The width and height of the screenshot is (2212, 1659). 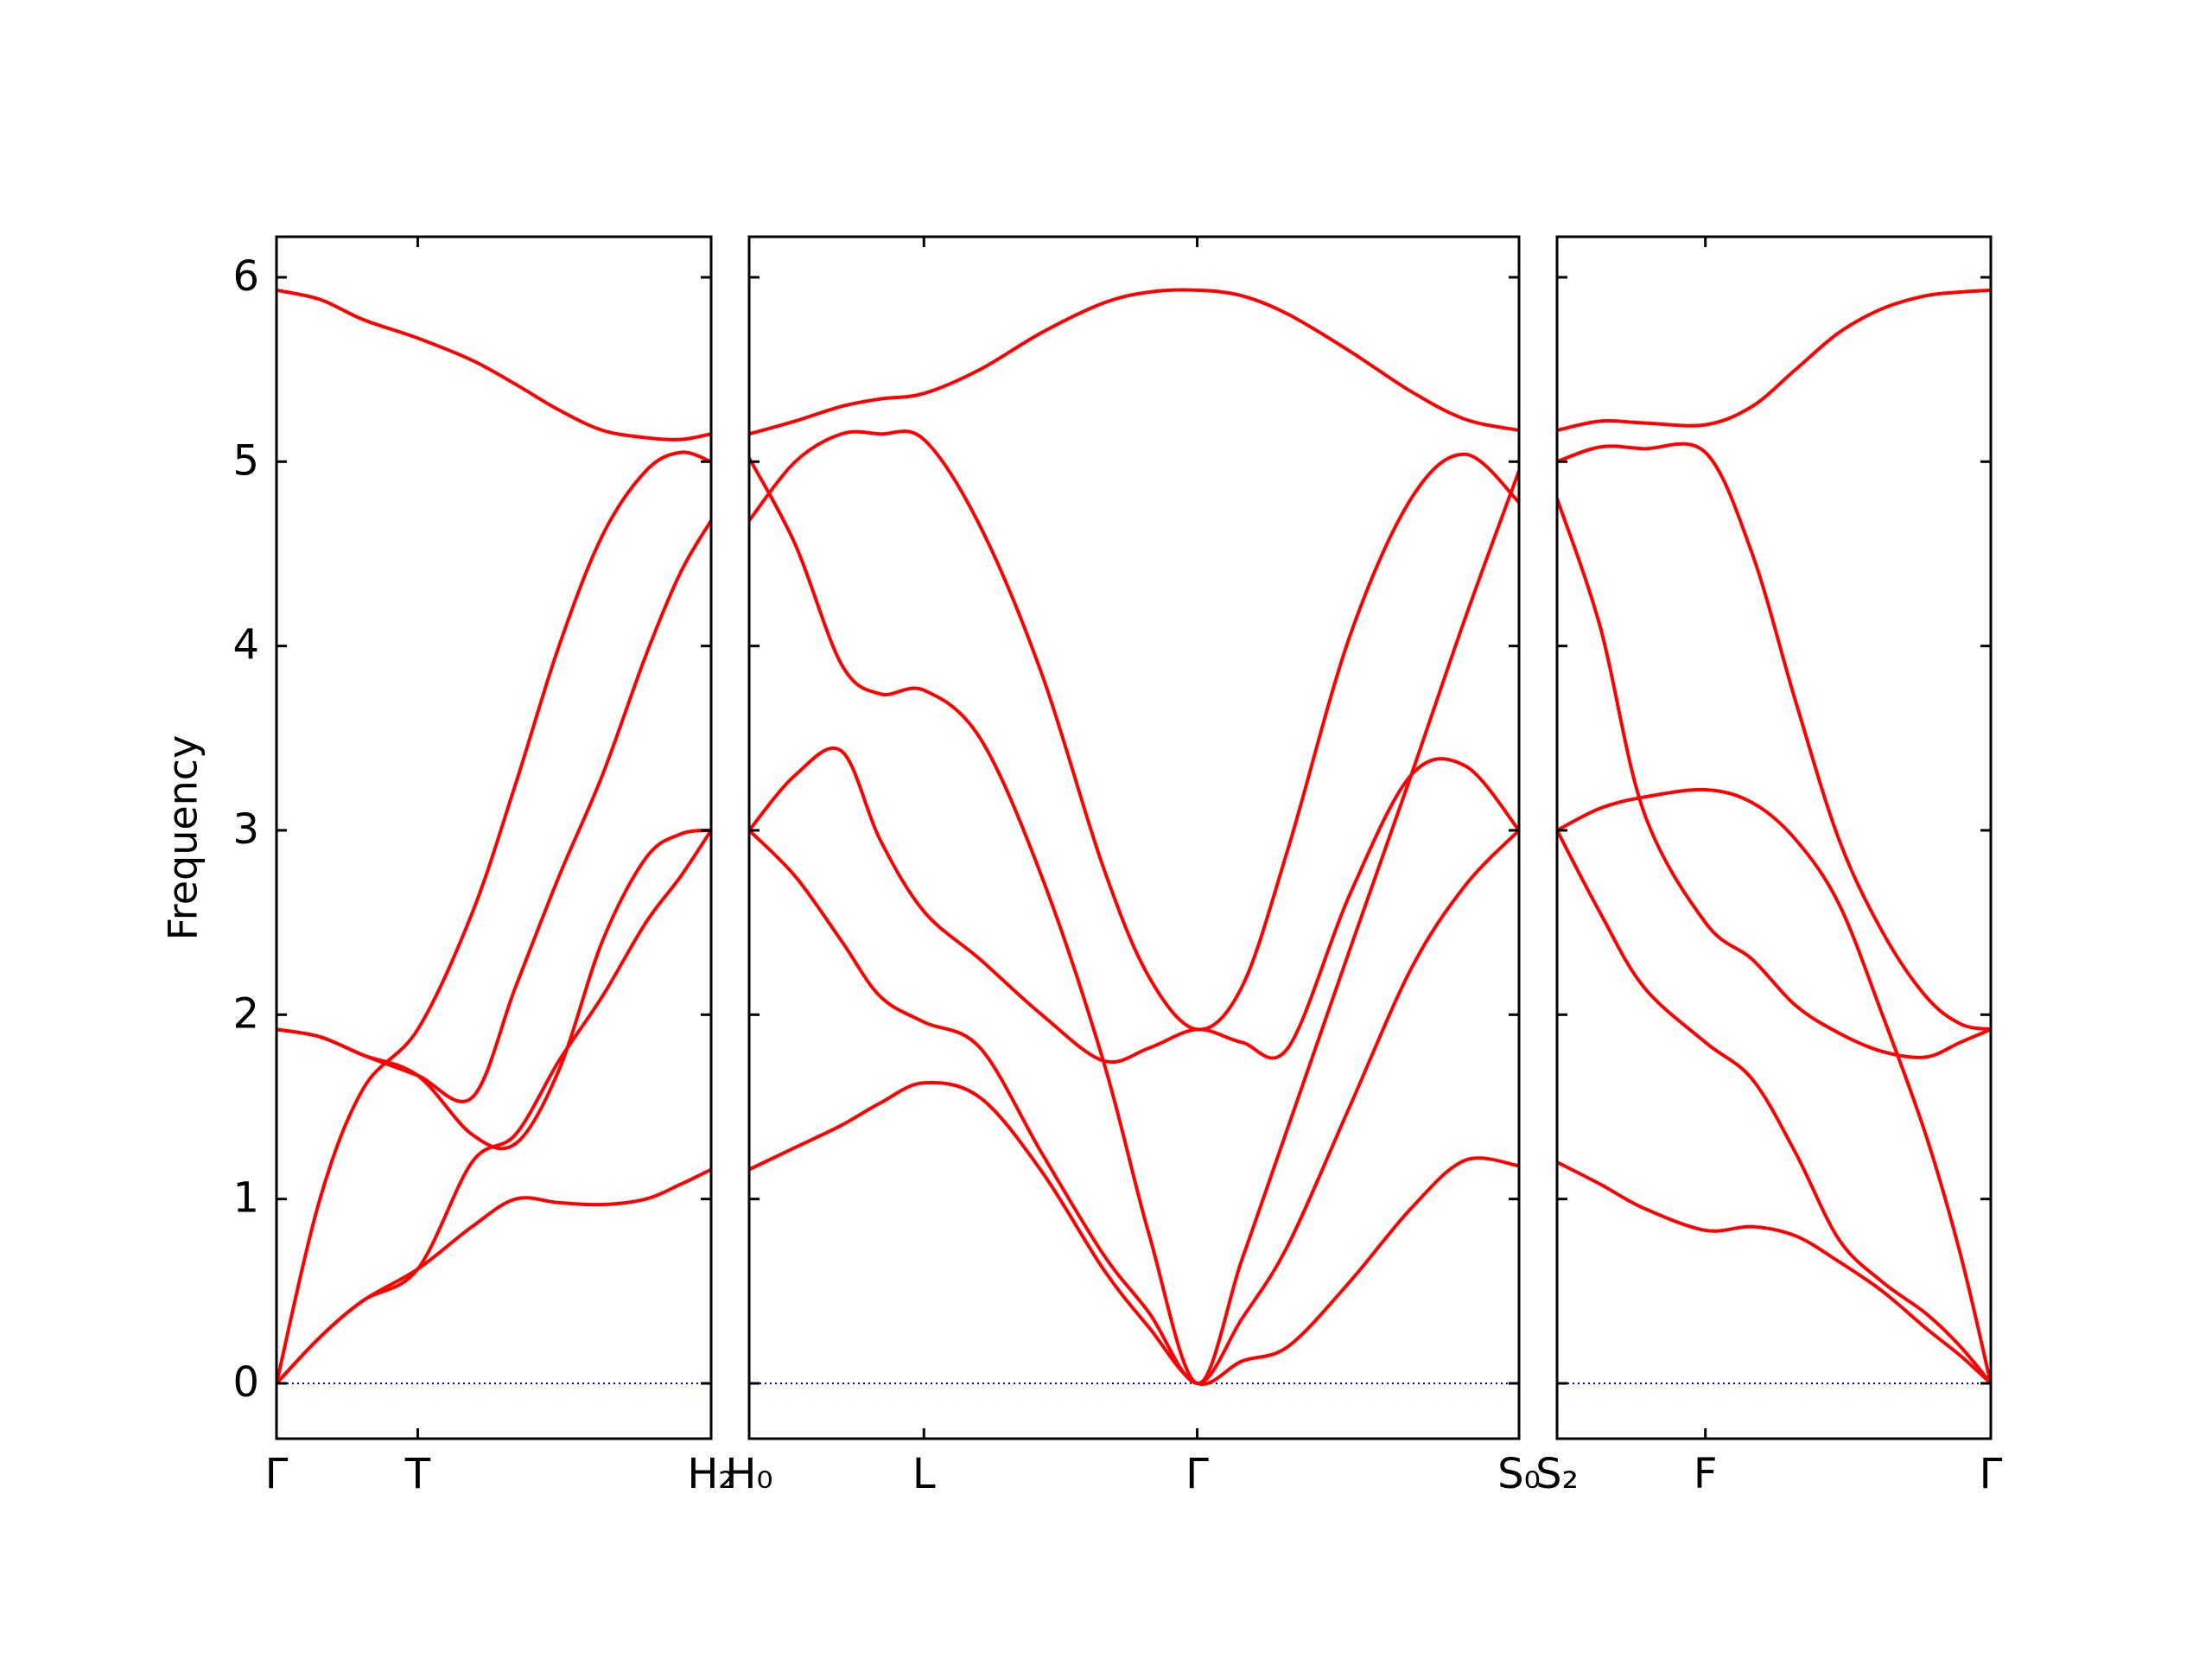 What do you see at coordinates (245, 1382) in the screenshot?
I see `y-tick-label: 0` at bounding box center [245, 1382].